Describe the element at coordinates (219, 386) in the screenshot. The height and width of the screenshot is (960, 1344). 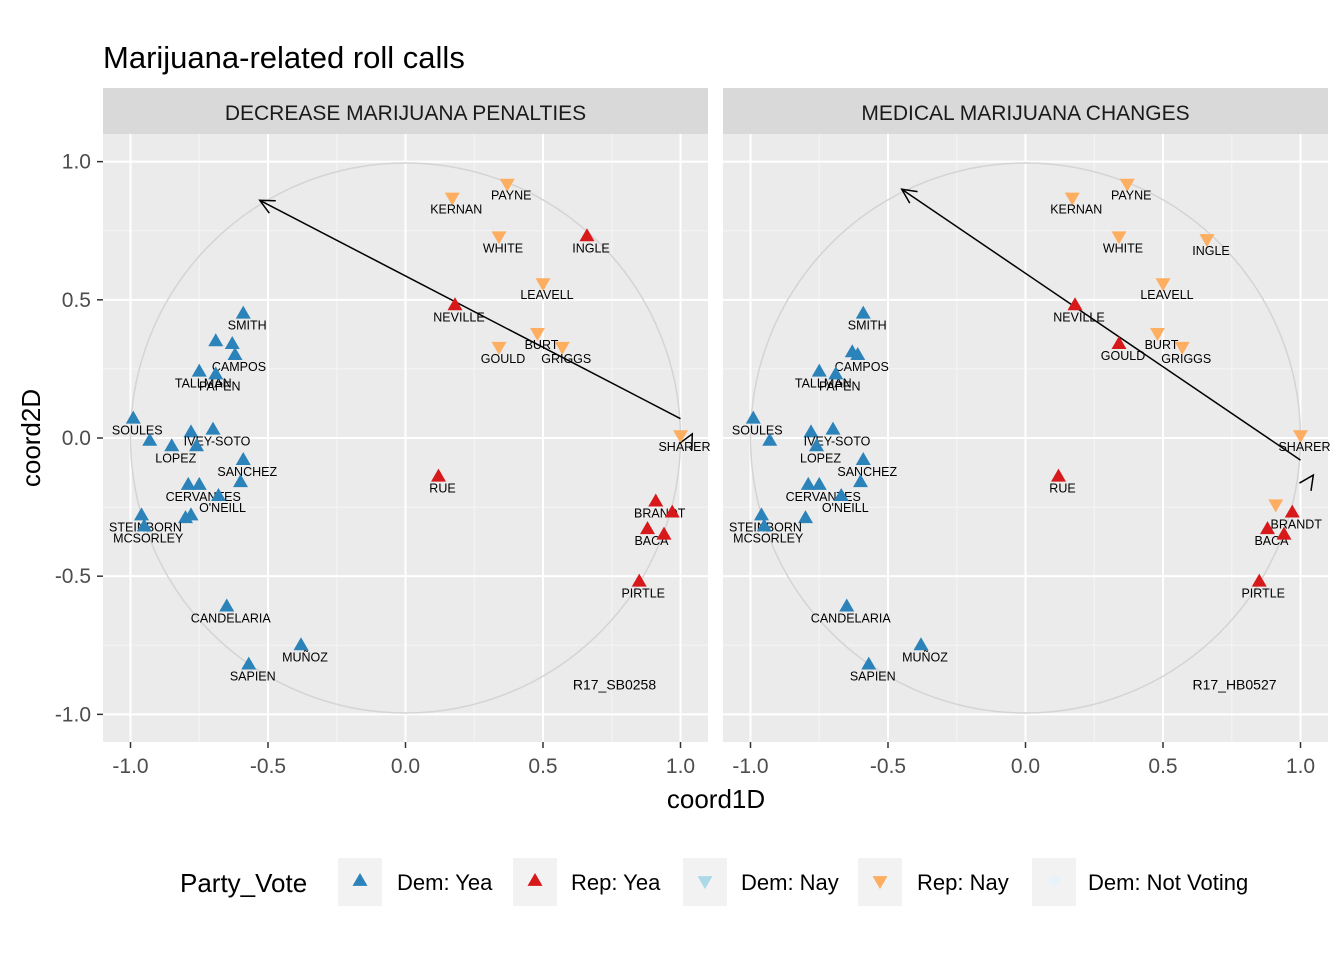
I see `point-label: PAPEN` at that location.